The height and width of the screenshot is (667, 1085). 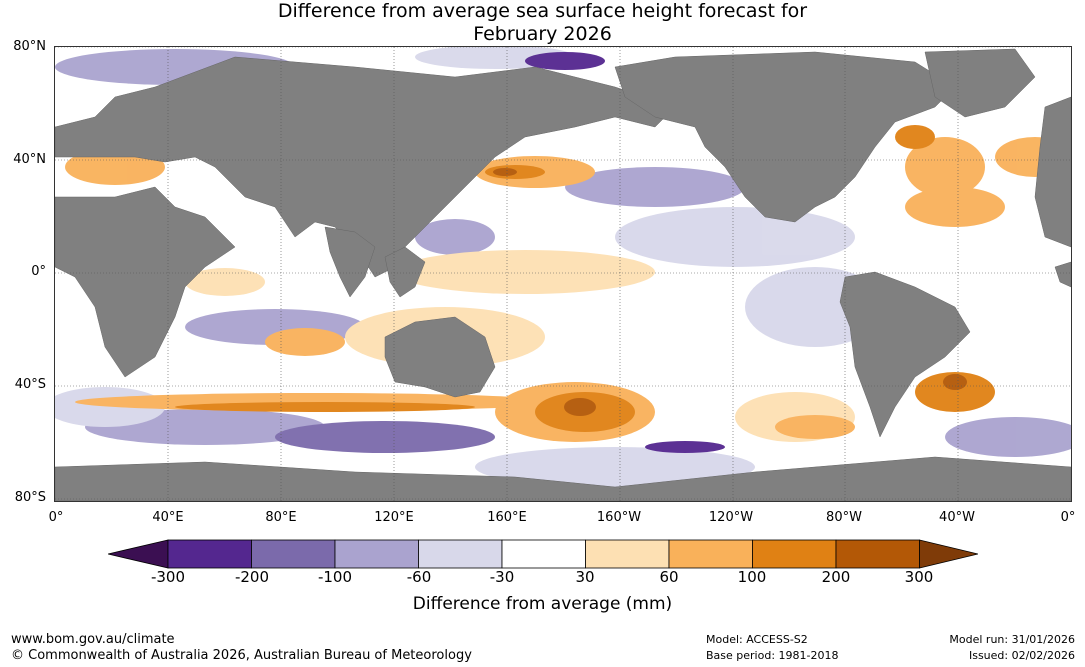 I want to click on model-name: Model: ACCESS-S2, so click(x=757, y=639).